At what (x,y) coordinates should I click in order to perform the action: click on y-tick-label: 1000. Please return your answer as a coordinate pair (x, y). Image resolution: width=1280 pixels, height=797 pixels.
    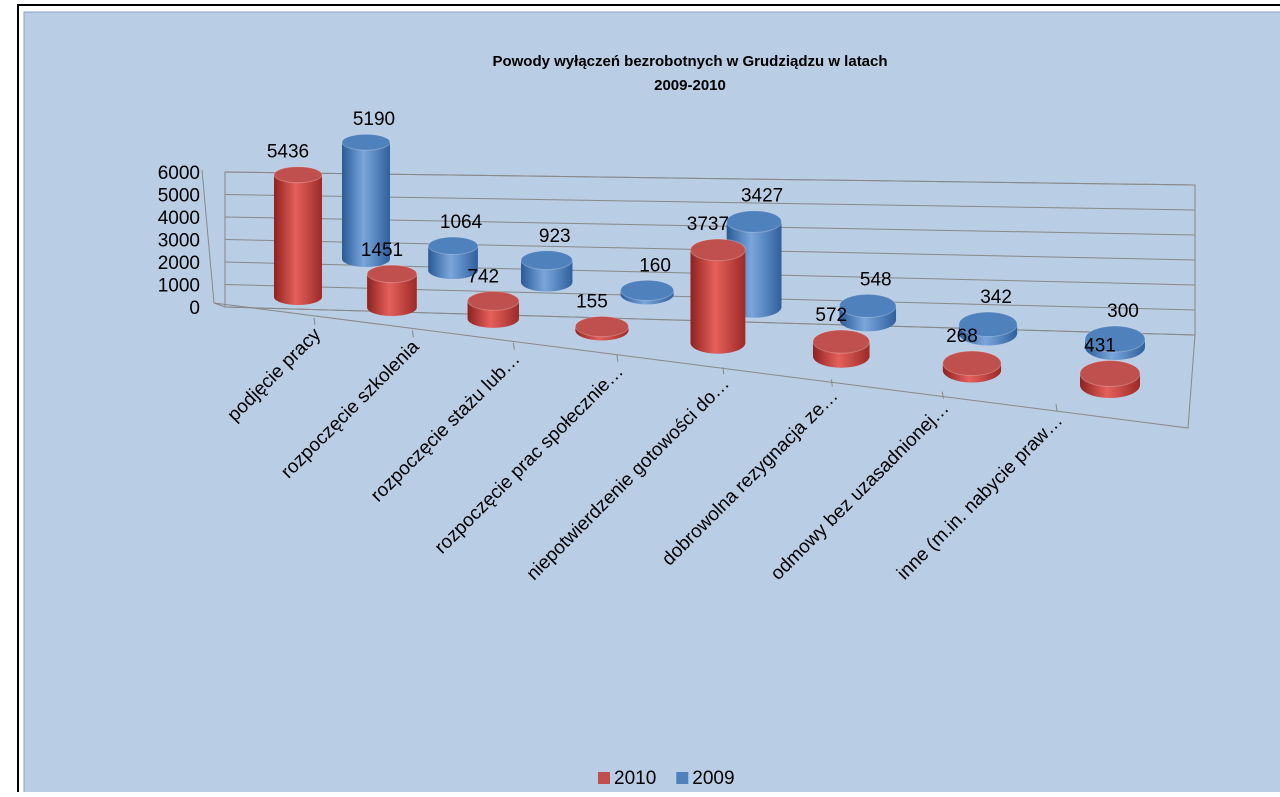
    Looking at the image, I should click on (179, 286).